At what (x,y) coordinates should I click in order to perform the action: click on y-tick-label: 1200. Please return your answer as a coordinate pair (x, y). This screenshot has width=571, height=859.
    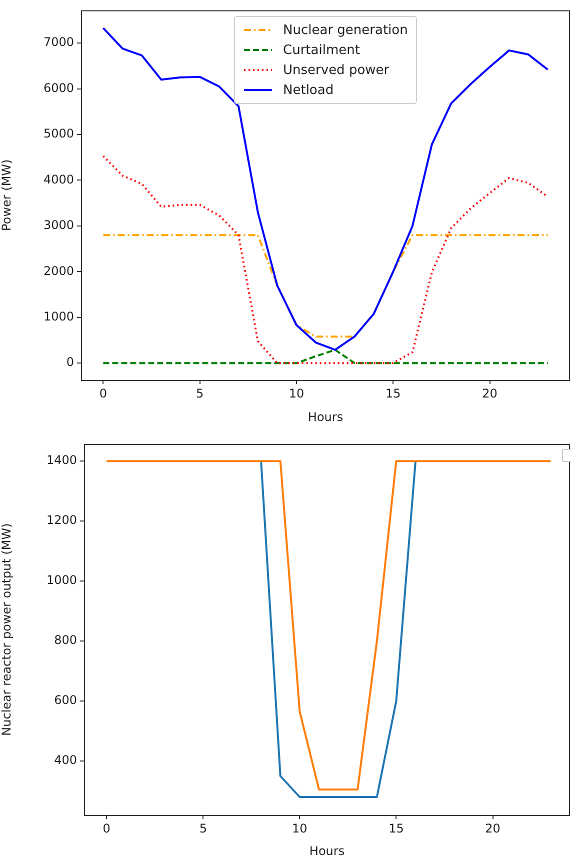
    Looking at the image, I should click on (61, 520).